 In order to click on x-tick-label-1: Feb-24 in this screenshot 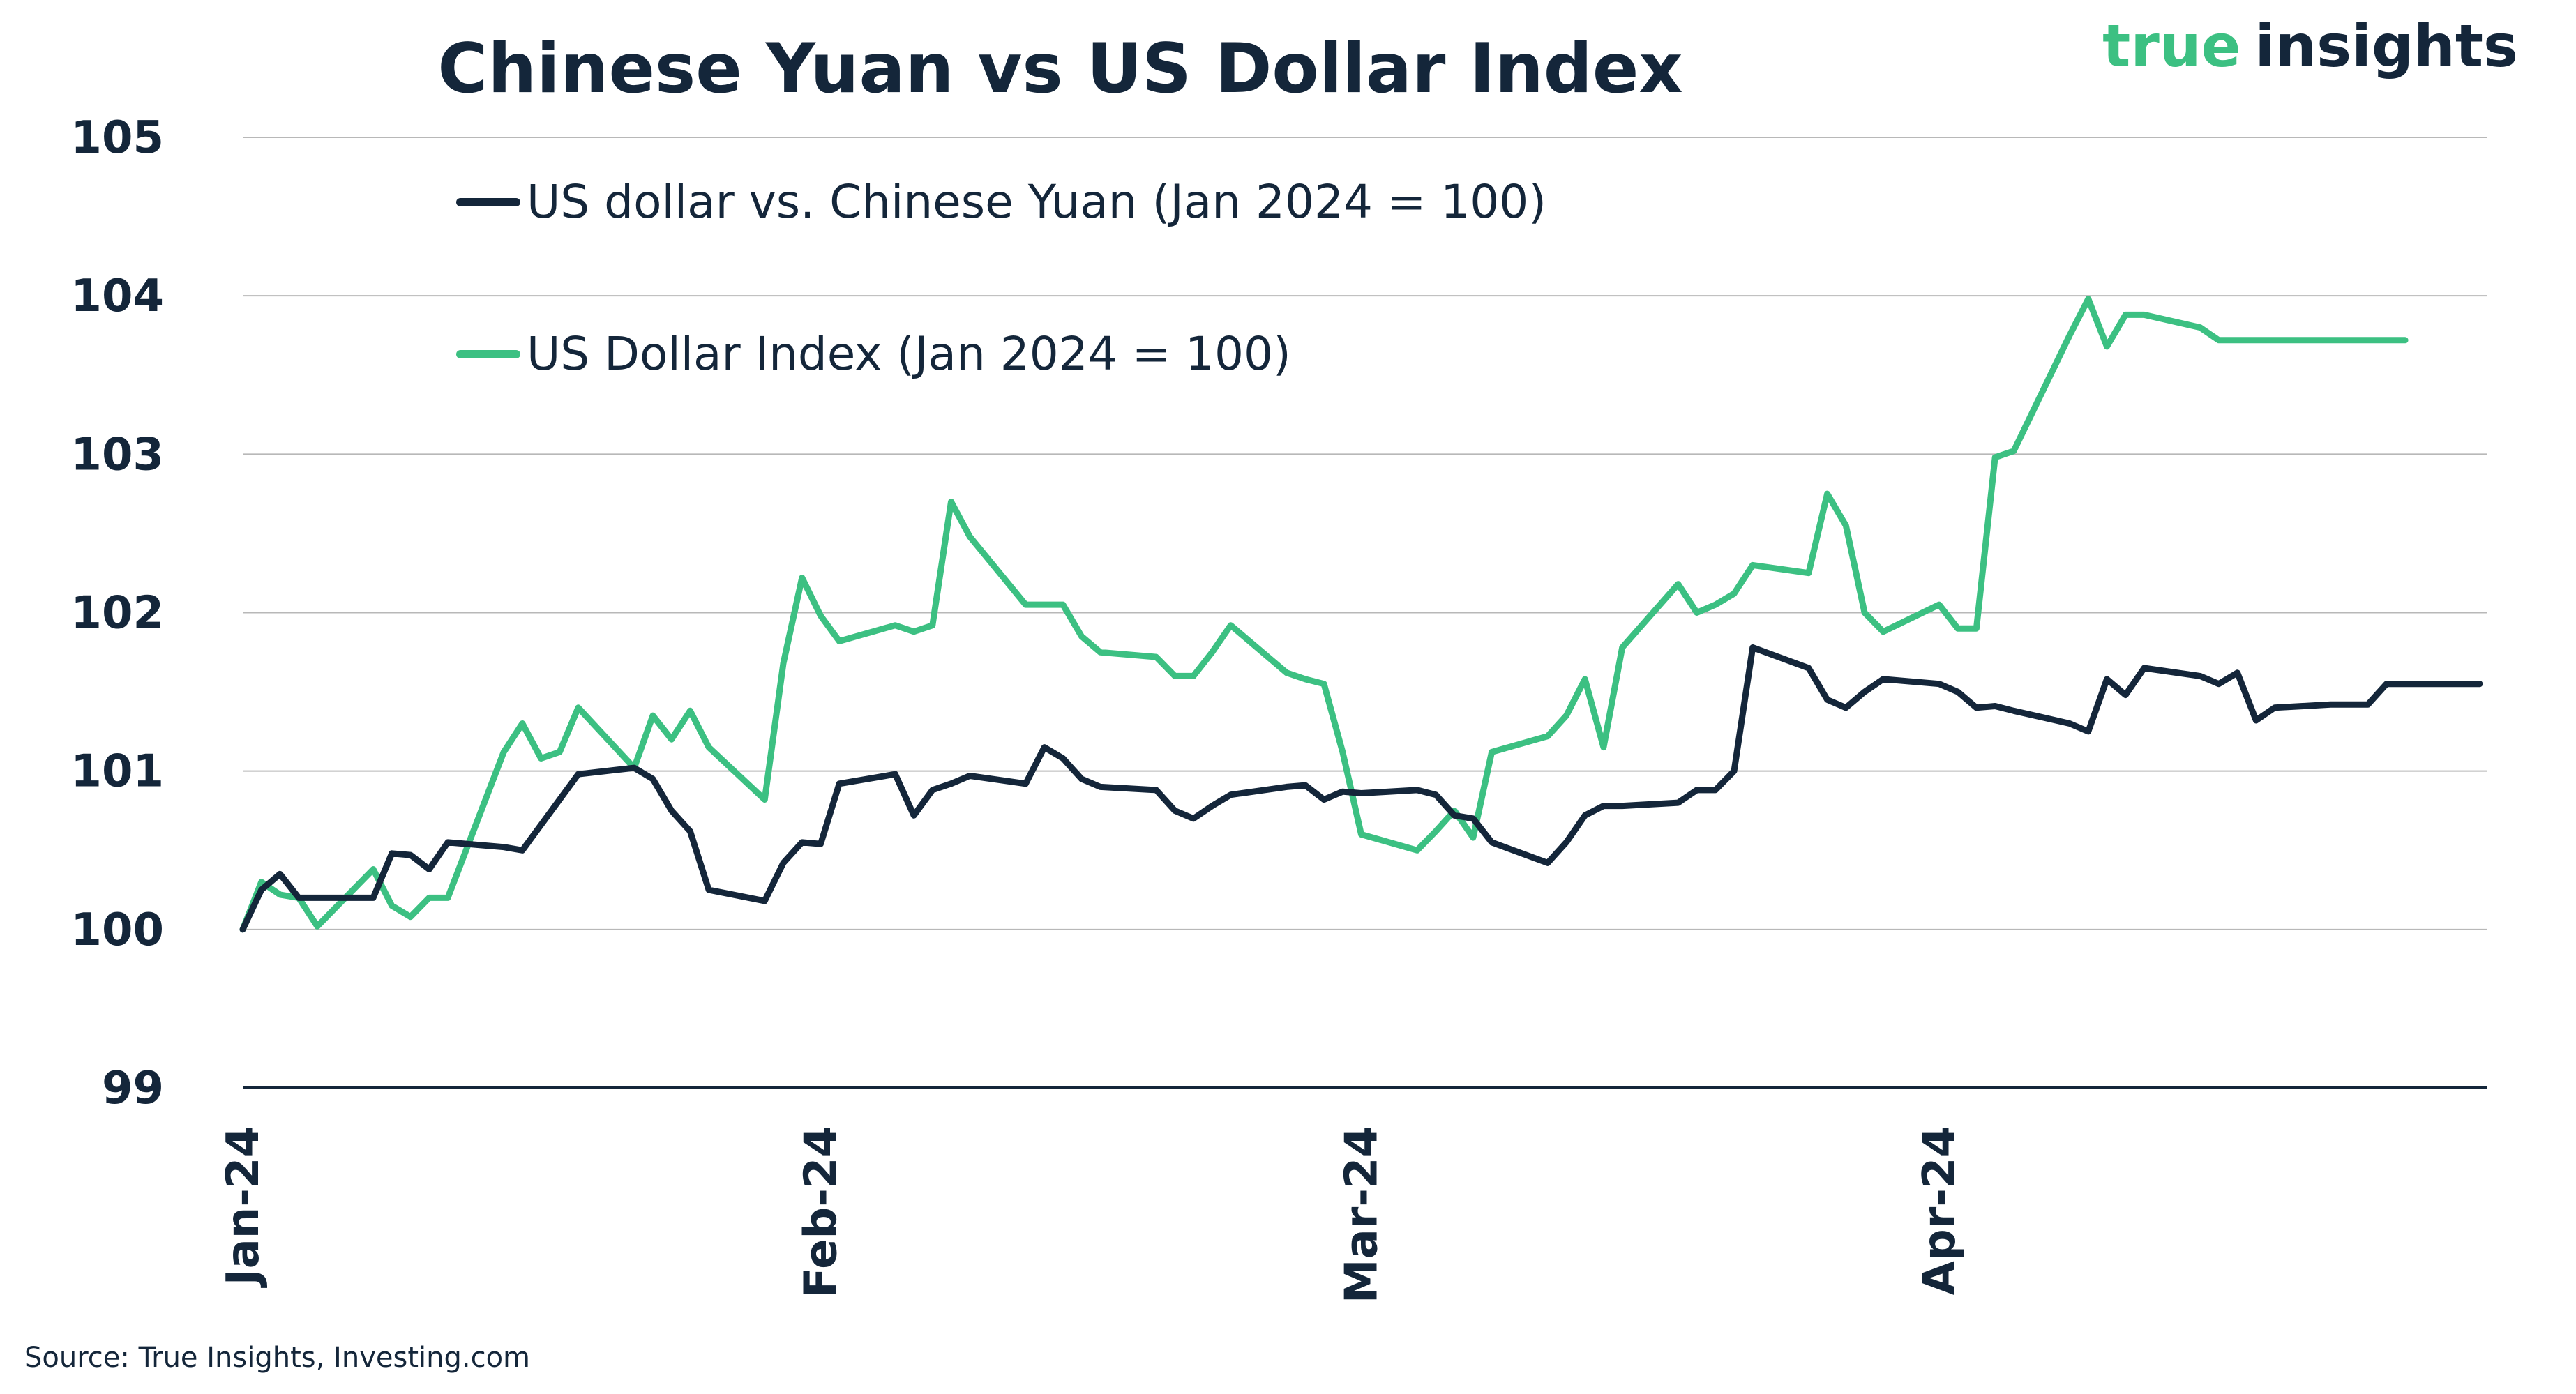, I will do `click(821, 1212)`.